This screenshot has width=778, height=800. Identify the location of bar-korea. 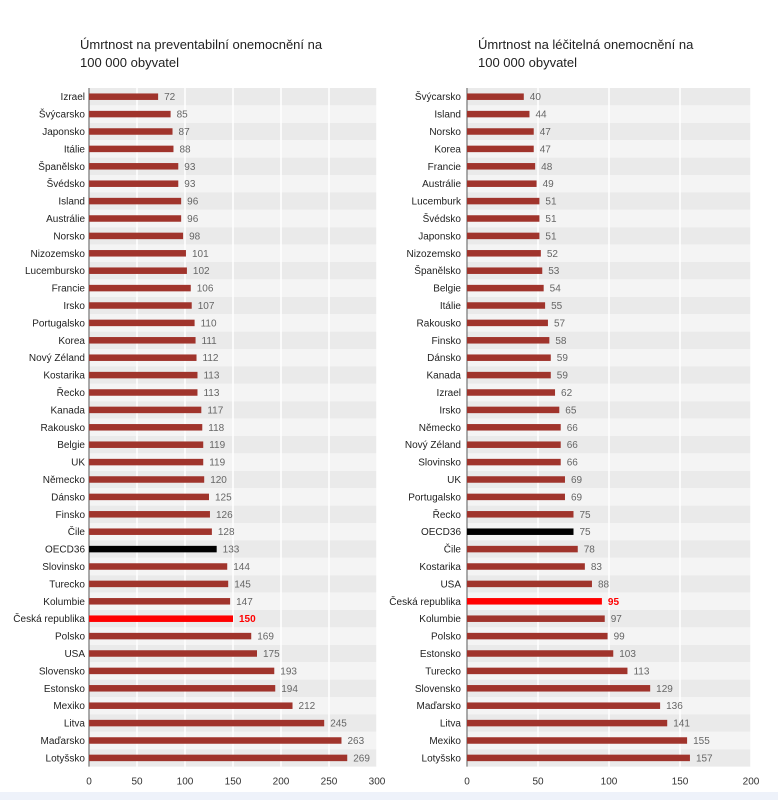
(500, 149).